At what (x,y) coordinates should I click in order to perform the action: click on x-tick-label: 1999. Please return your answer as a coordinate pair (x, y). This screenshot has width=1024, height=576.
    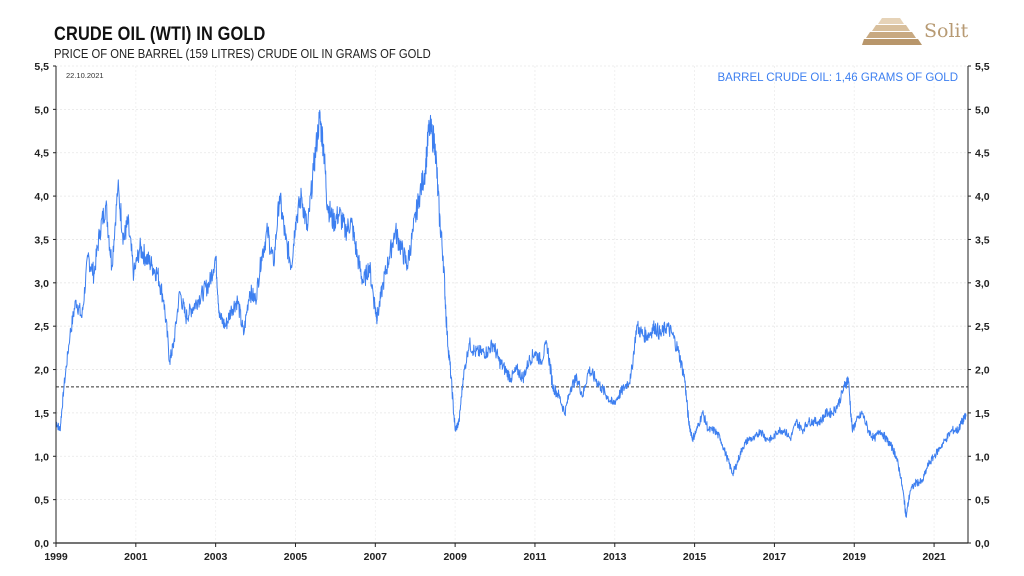
    Looking at the image, I should click on (56, 557).